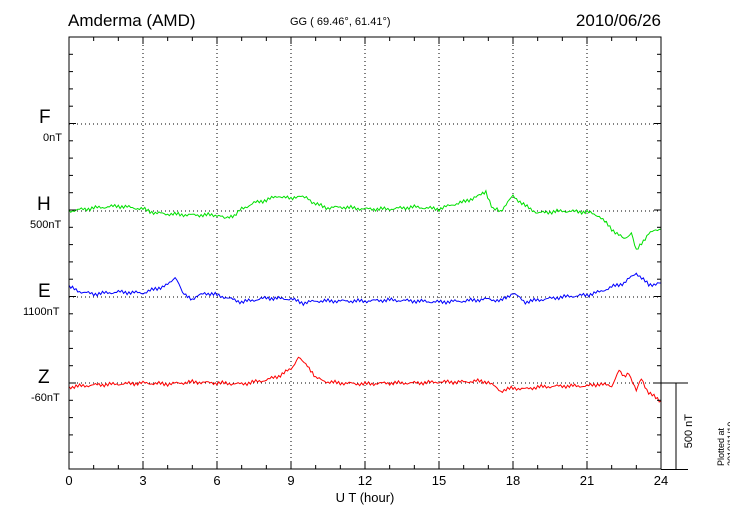 Image resolution: width=730 pixels, height=520 pixels. Describe the element at coordinates (41, 312) in the screenshot. I see `baseline-label-e: 1100nT` at that location.